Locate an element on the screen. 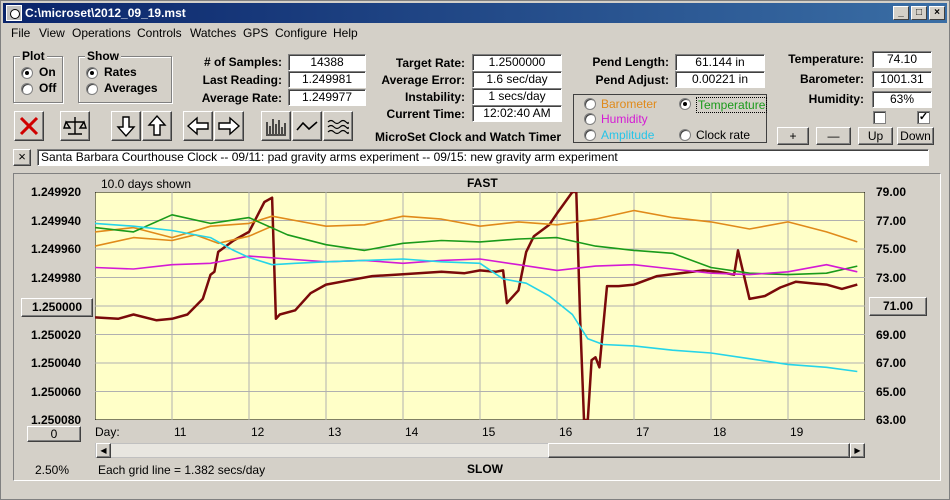  env-checkbox-left is located at coordinates (879, 117).